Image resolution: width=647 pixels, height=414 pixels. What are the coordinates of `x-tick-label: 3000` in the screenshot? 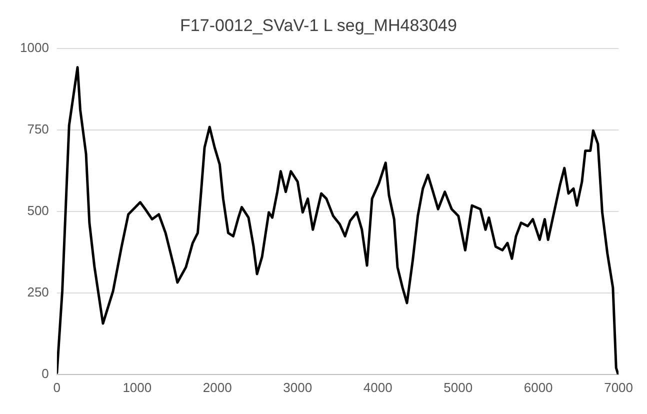 It's located at (297, 387).